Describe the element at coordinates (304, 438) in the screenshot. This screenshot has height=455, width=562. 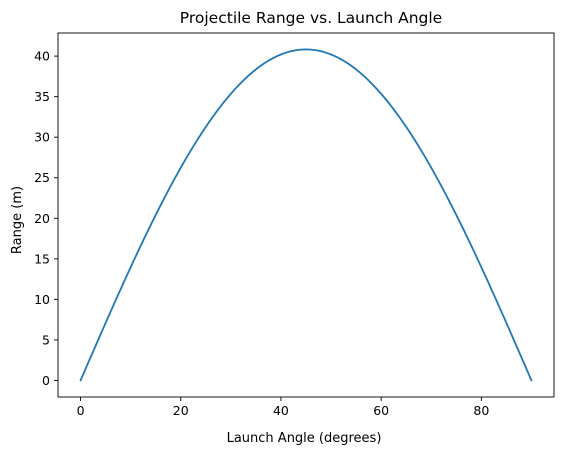
I see `x-axis-label: Launch Angle (degrees)` at that location.